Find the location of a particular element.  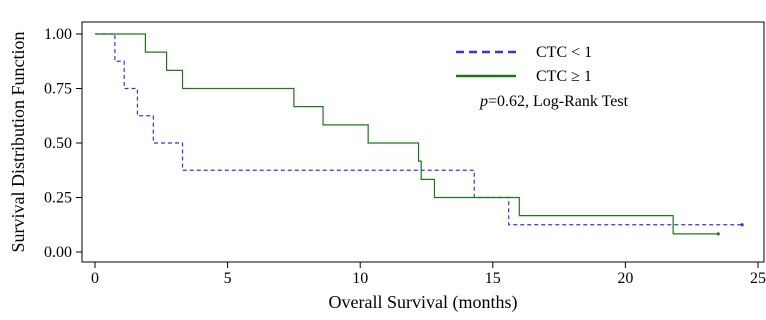

x-tick-label: 5 is located at coordinates (228, 278).